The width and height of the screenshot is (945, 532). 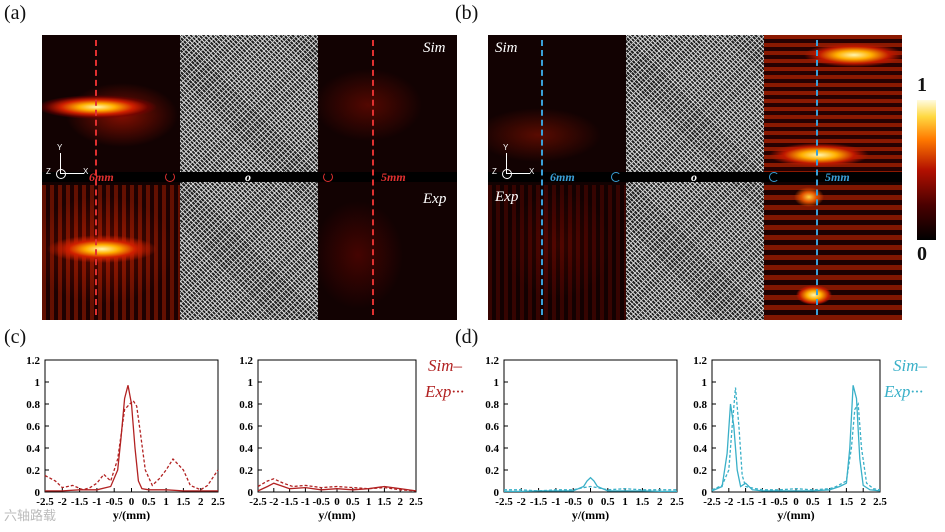 What do you see at coordinates (506, 48) in the screenshot?
I see `sim-label-b: Sim` at bounding box center [506, 48].